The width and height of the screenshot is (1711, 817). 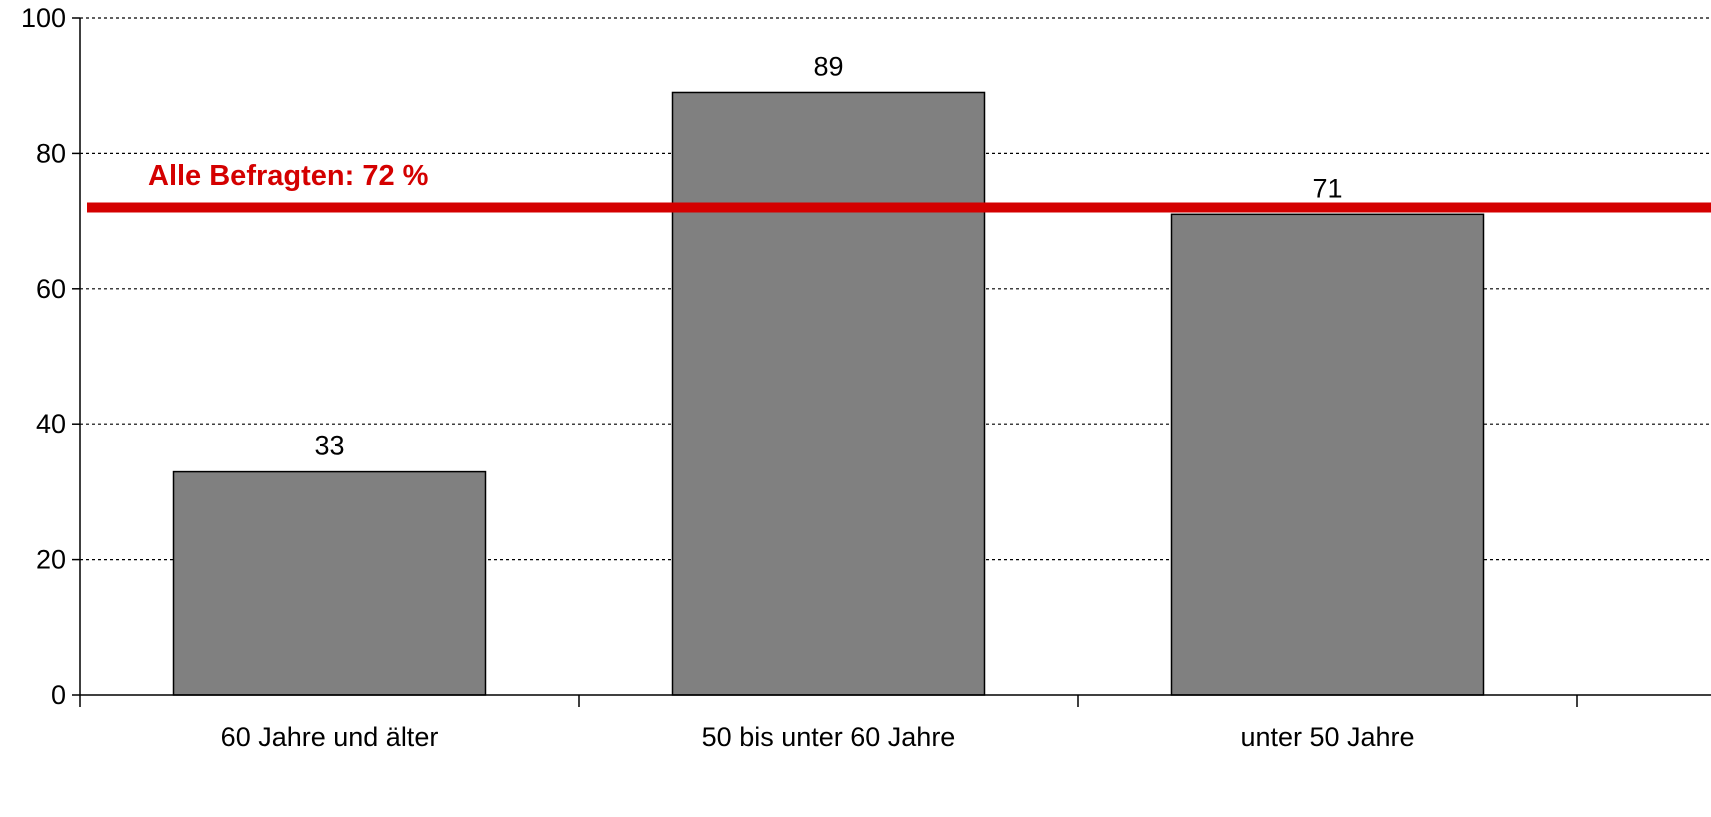 What do you see at coordinates (43, 18) in the screenshot?
I see `y-tick-label: 100` at bounding box center [43, 18].